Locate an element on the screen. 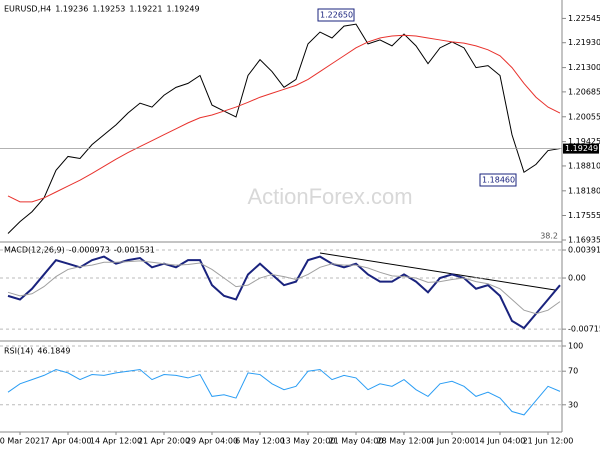  y-tick-label: 1.17555 is located at coordinates (584, 215).